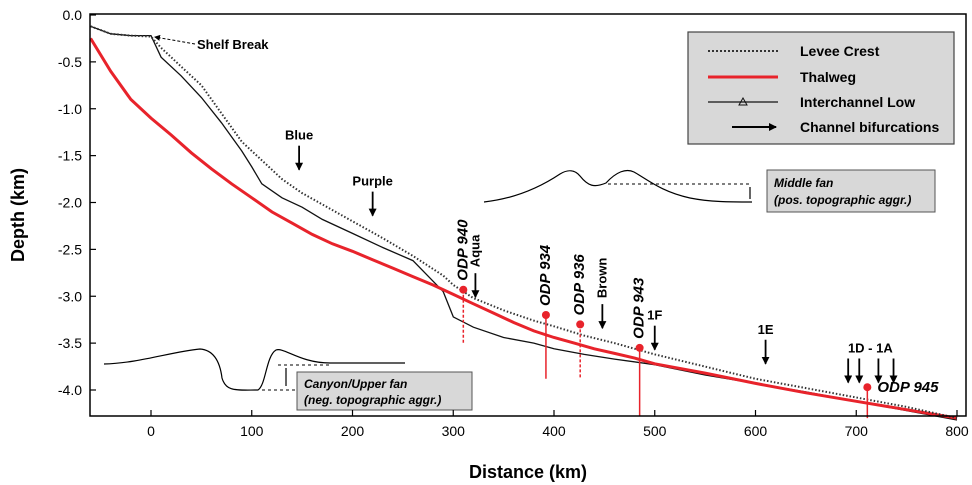 This screenshot has width=972, height=485. What do you see at coordinates (73, 15) in the screenshot?
I see `y-tick-label: 0.0` at bounding box center [73, 15].